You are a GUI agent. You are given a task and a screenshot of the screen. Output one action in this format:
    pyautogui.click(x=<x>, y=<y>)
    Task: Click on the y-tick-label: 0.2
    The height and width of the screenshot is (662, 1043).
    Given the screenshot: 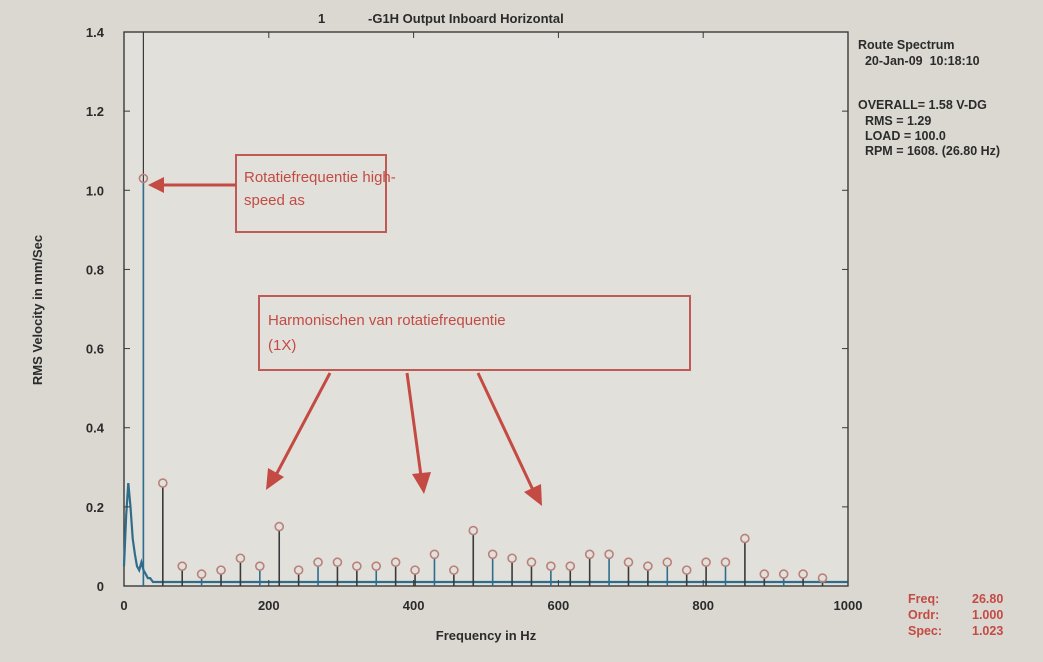 What is the action you would take?
    pyautogui.click(x=95, y=507)
    